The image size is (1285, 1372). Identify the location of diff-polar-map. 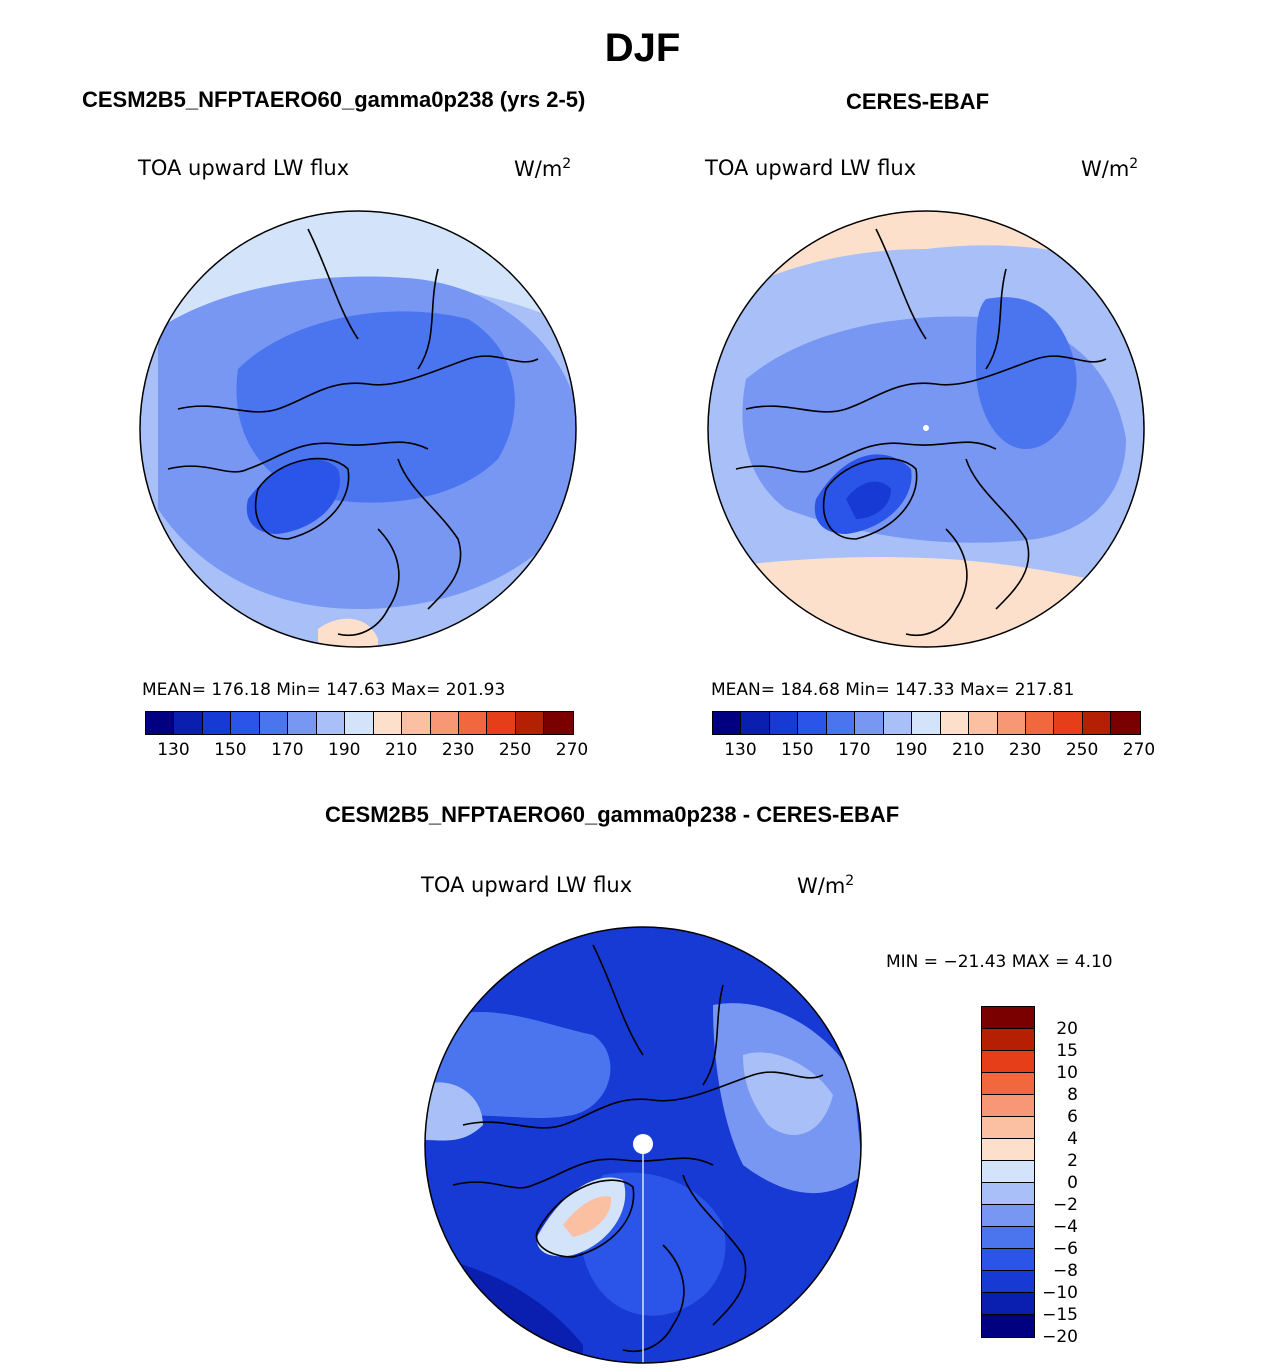
(643, 1145).